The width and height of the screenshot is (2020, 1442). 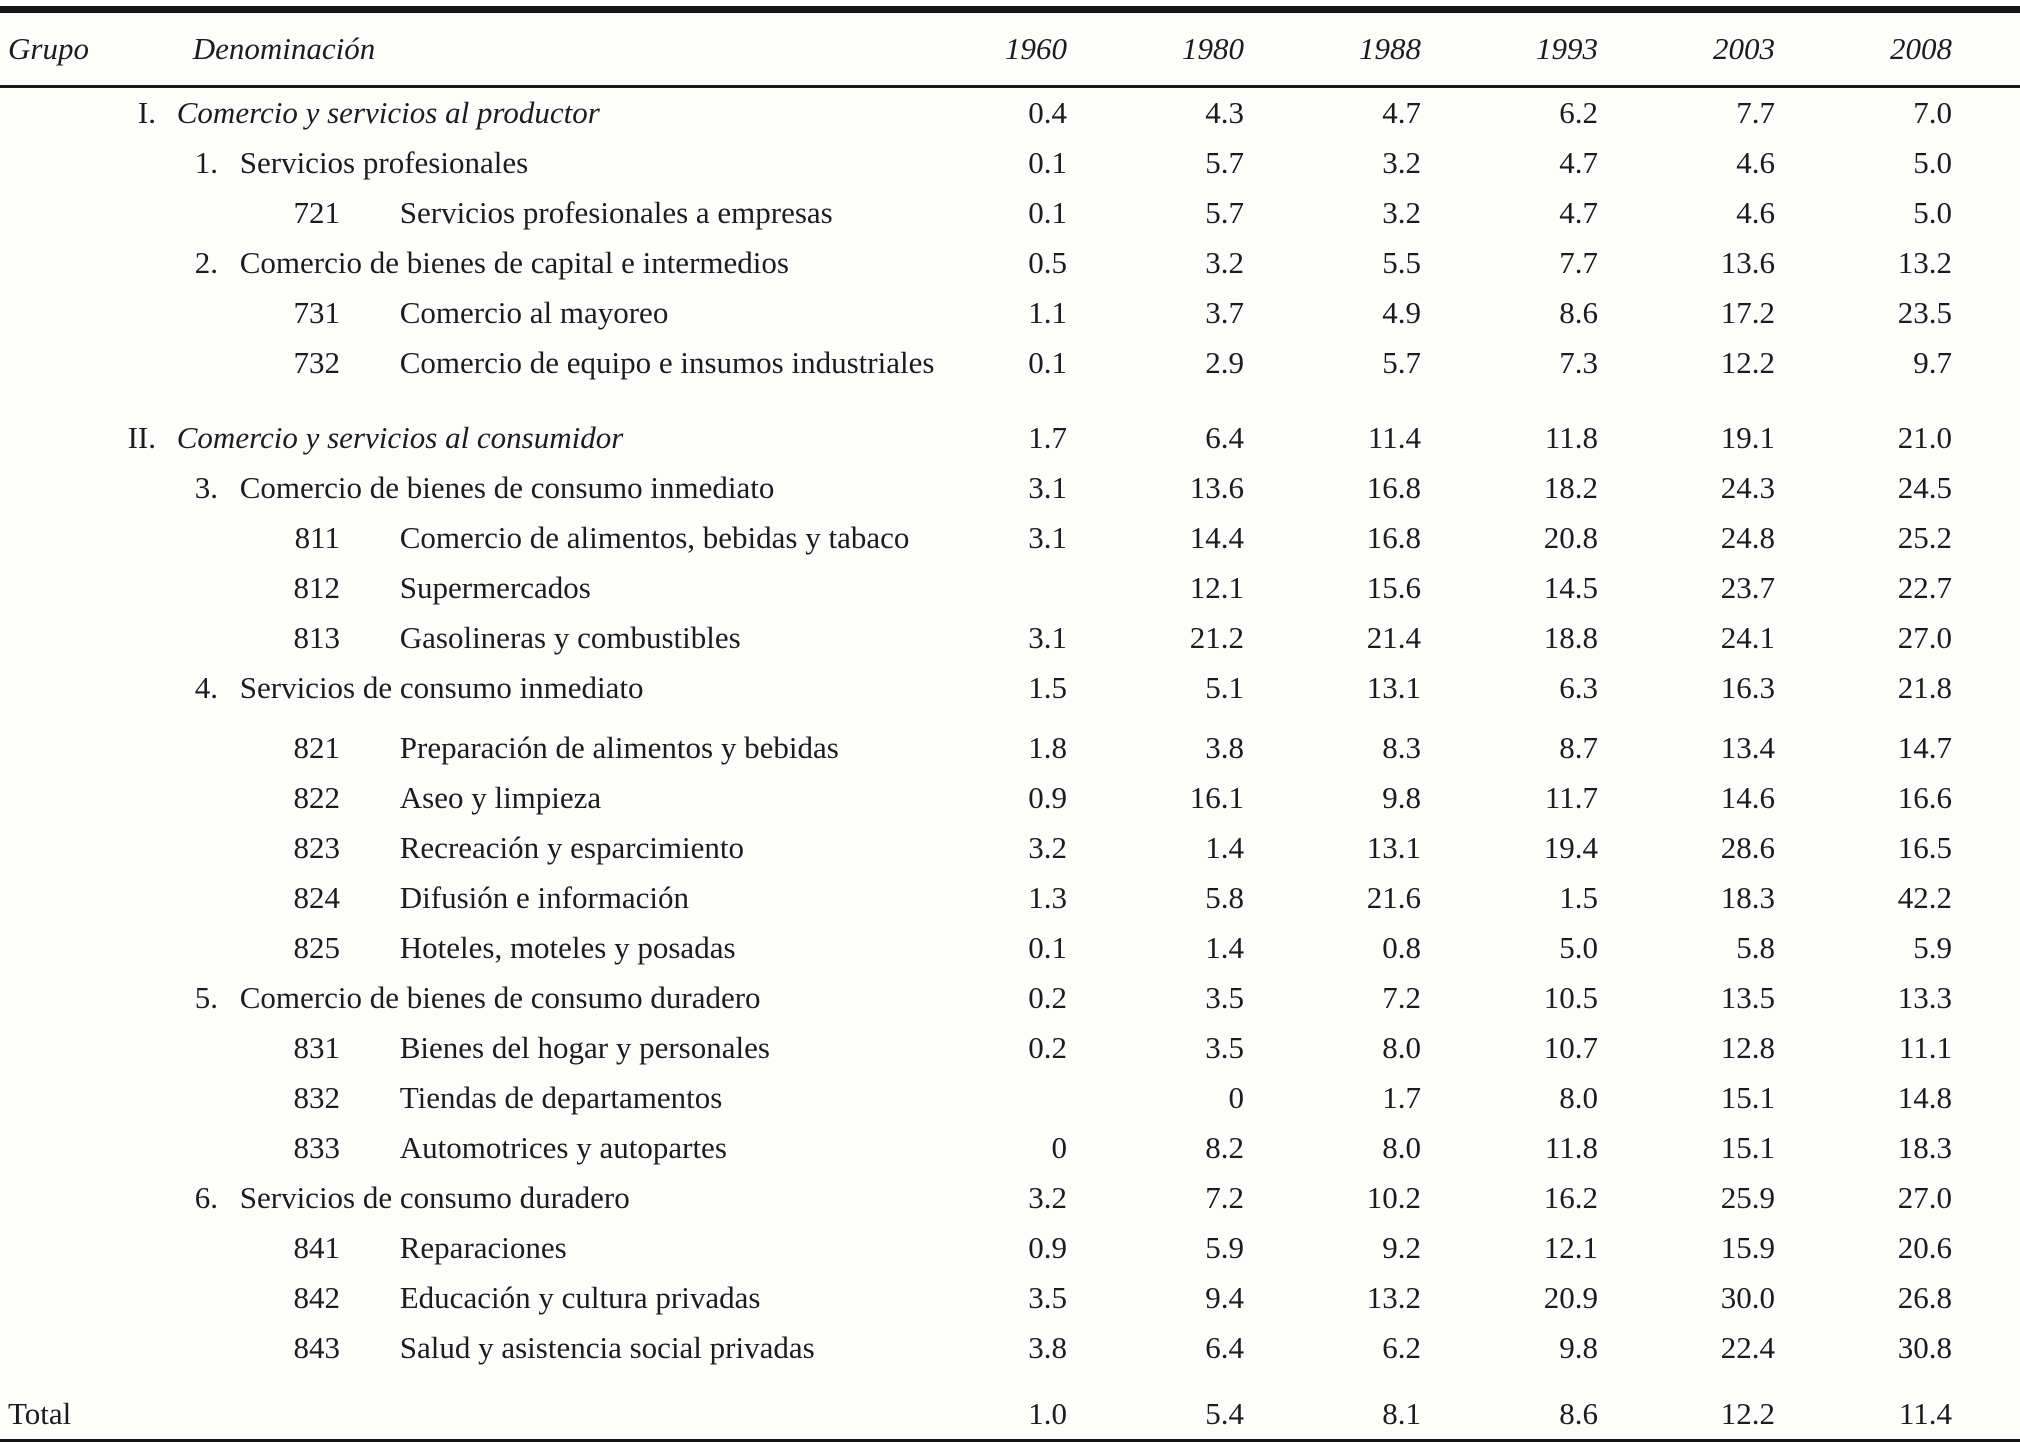 What do you see at coordinates (1570, 1297) in the screenshot?
I see `value-1993: 20.9` at bounding box center [1570, 1297].